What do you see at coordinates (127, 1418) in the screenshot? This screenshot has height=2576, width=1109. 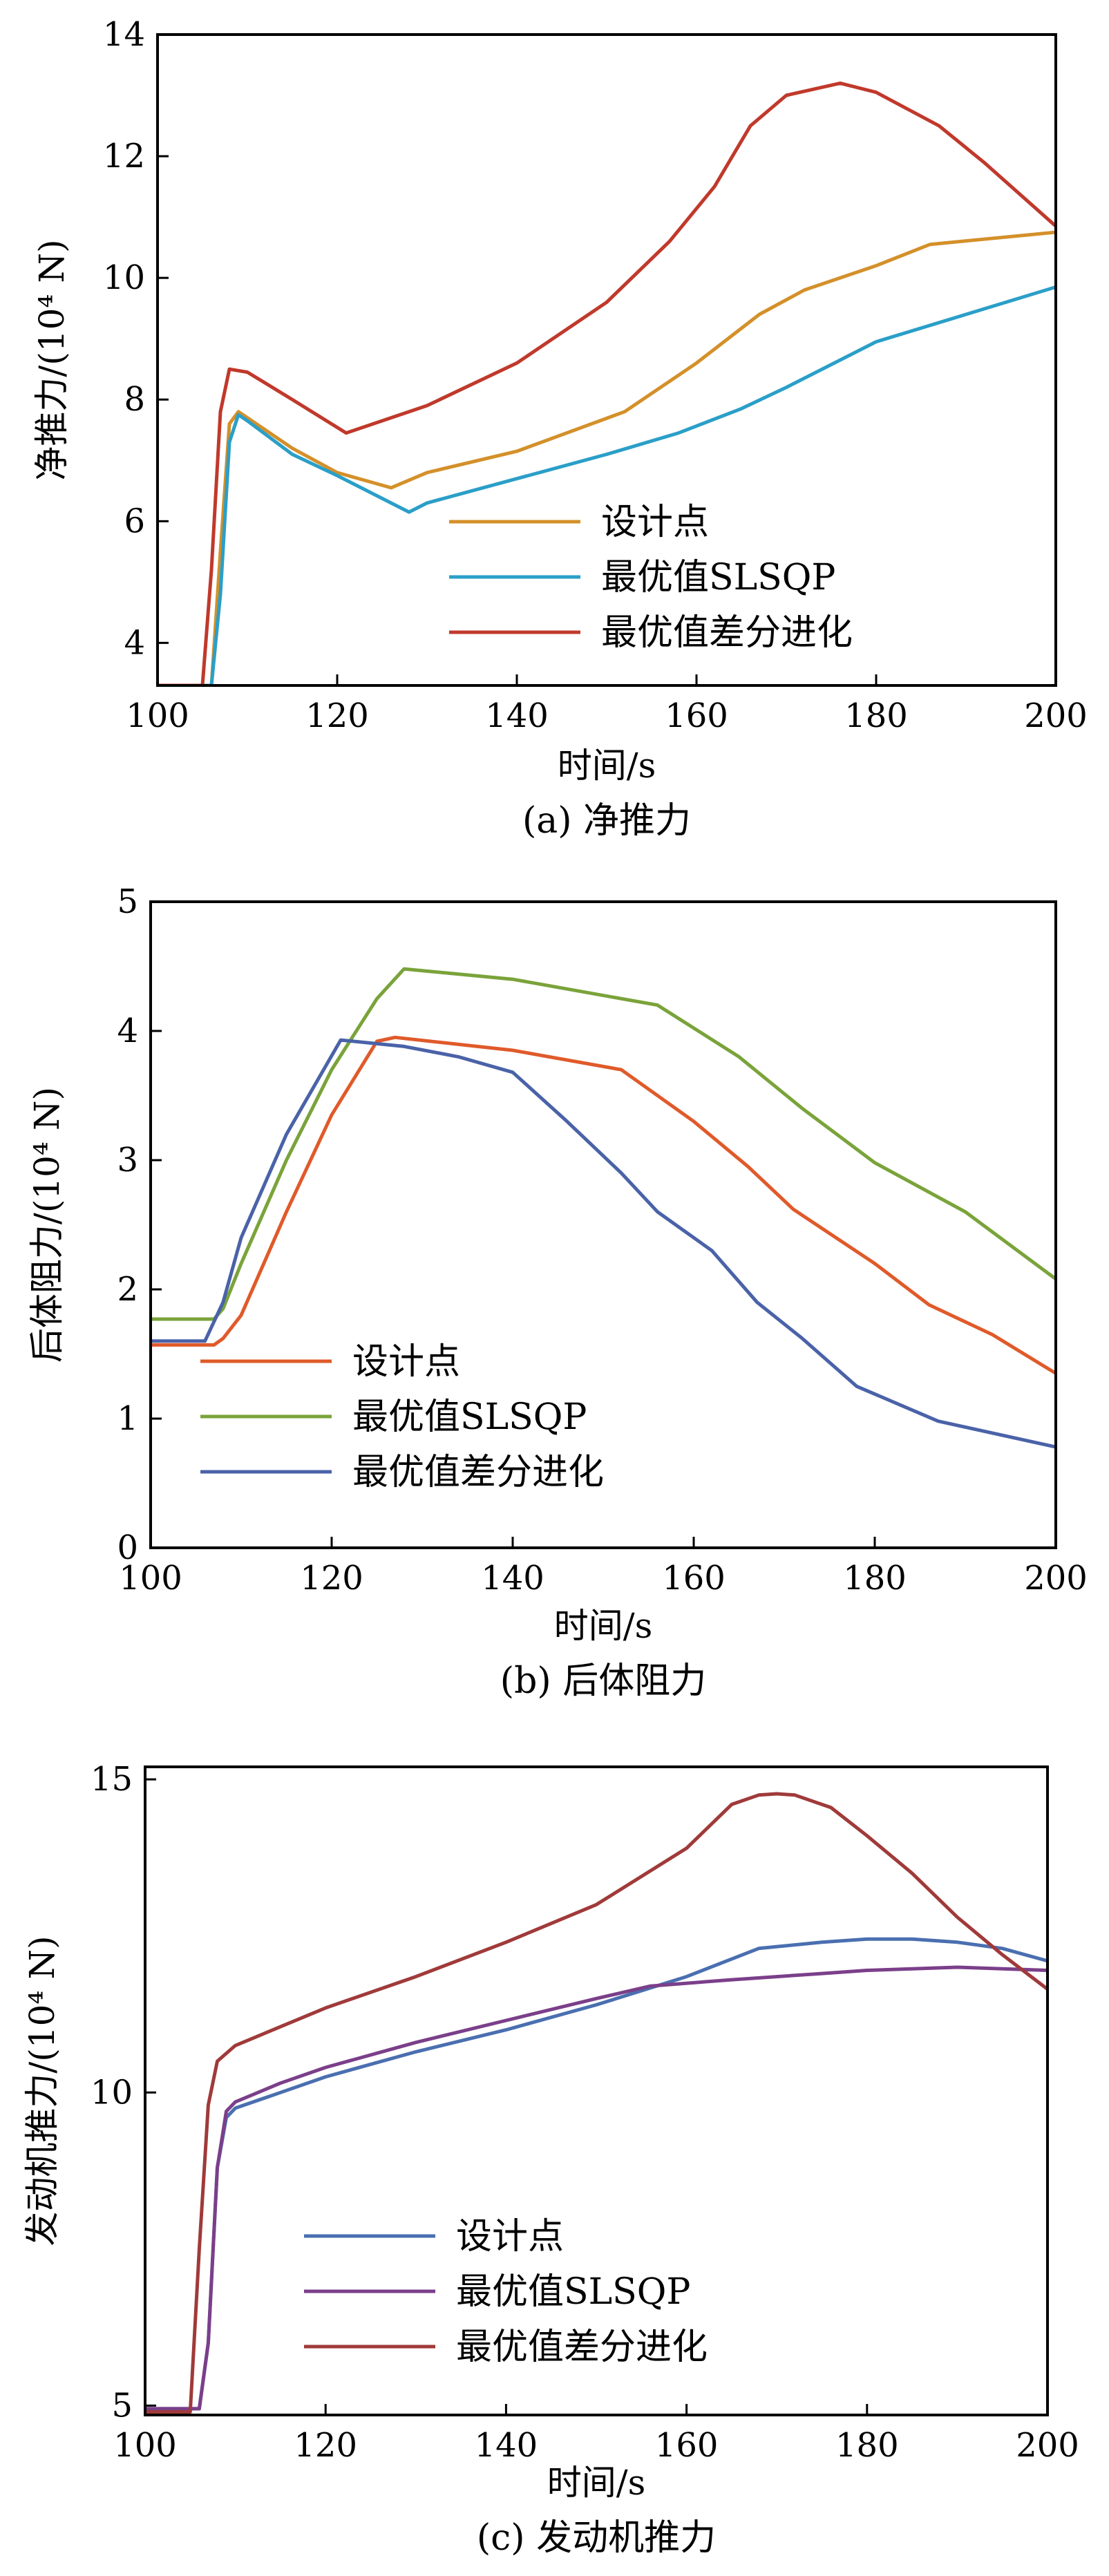 I see `y-tick-label: 1` at bounding box center [127, 1418].